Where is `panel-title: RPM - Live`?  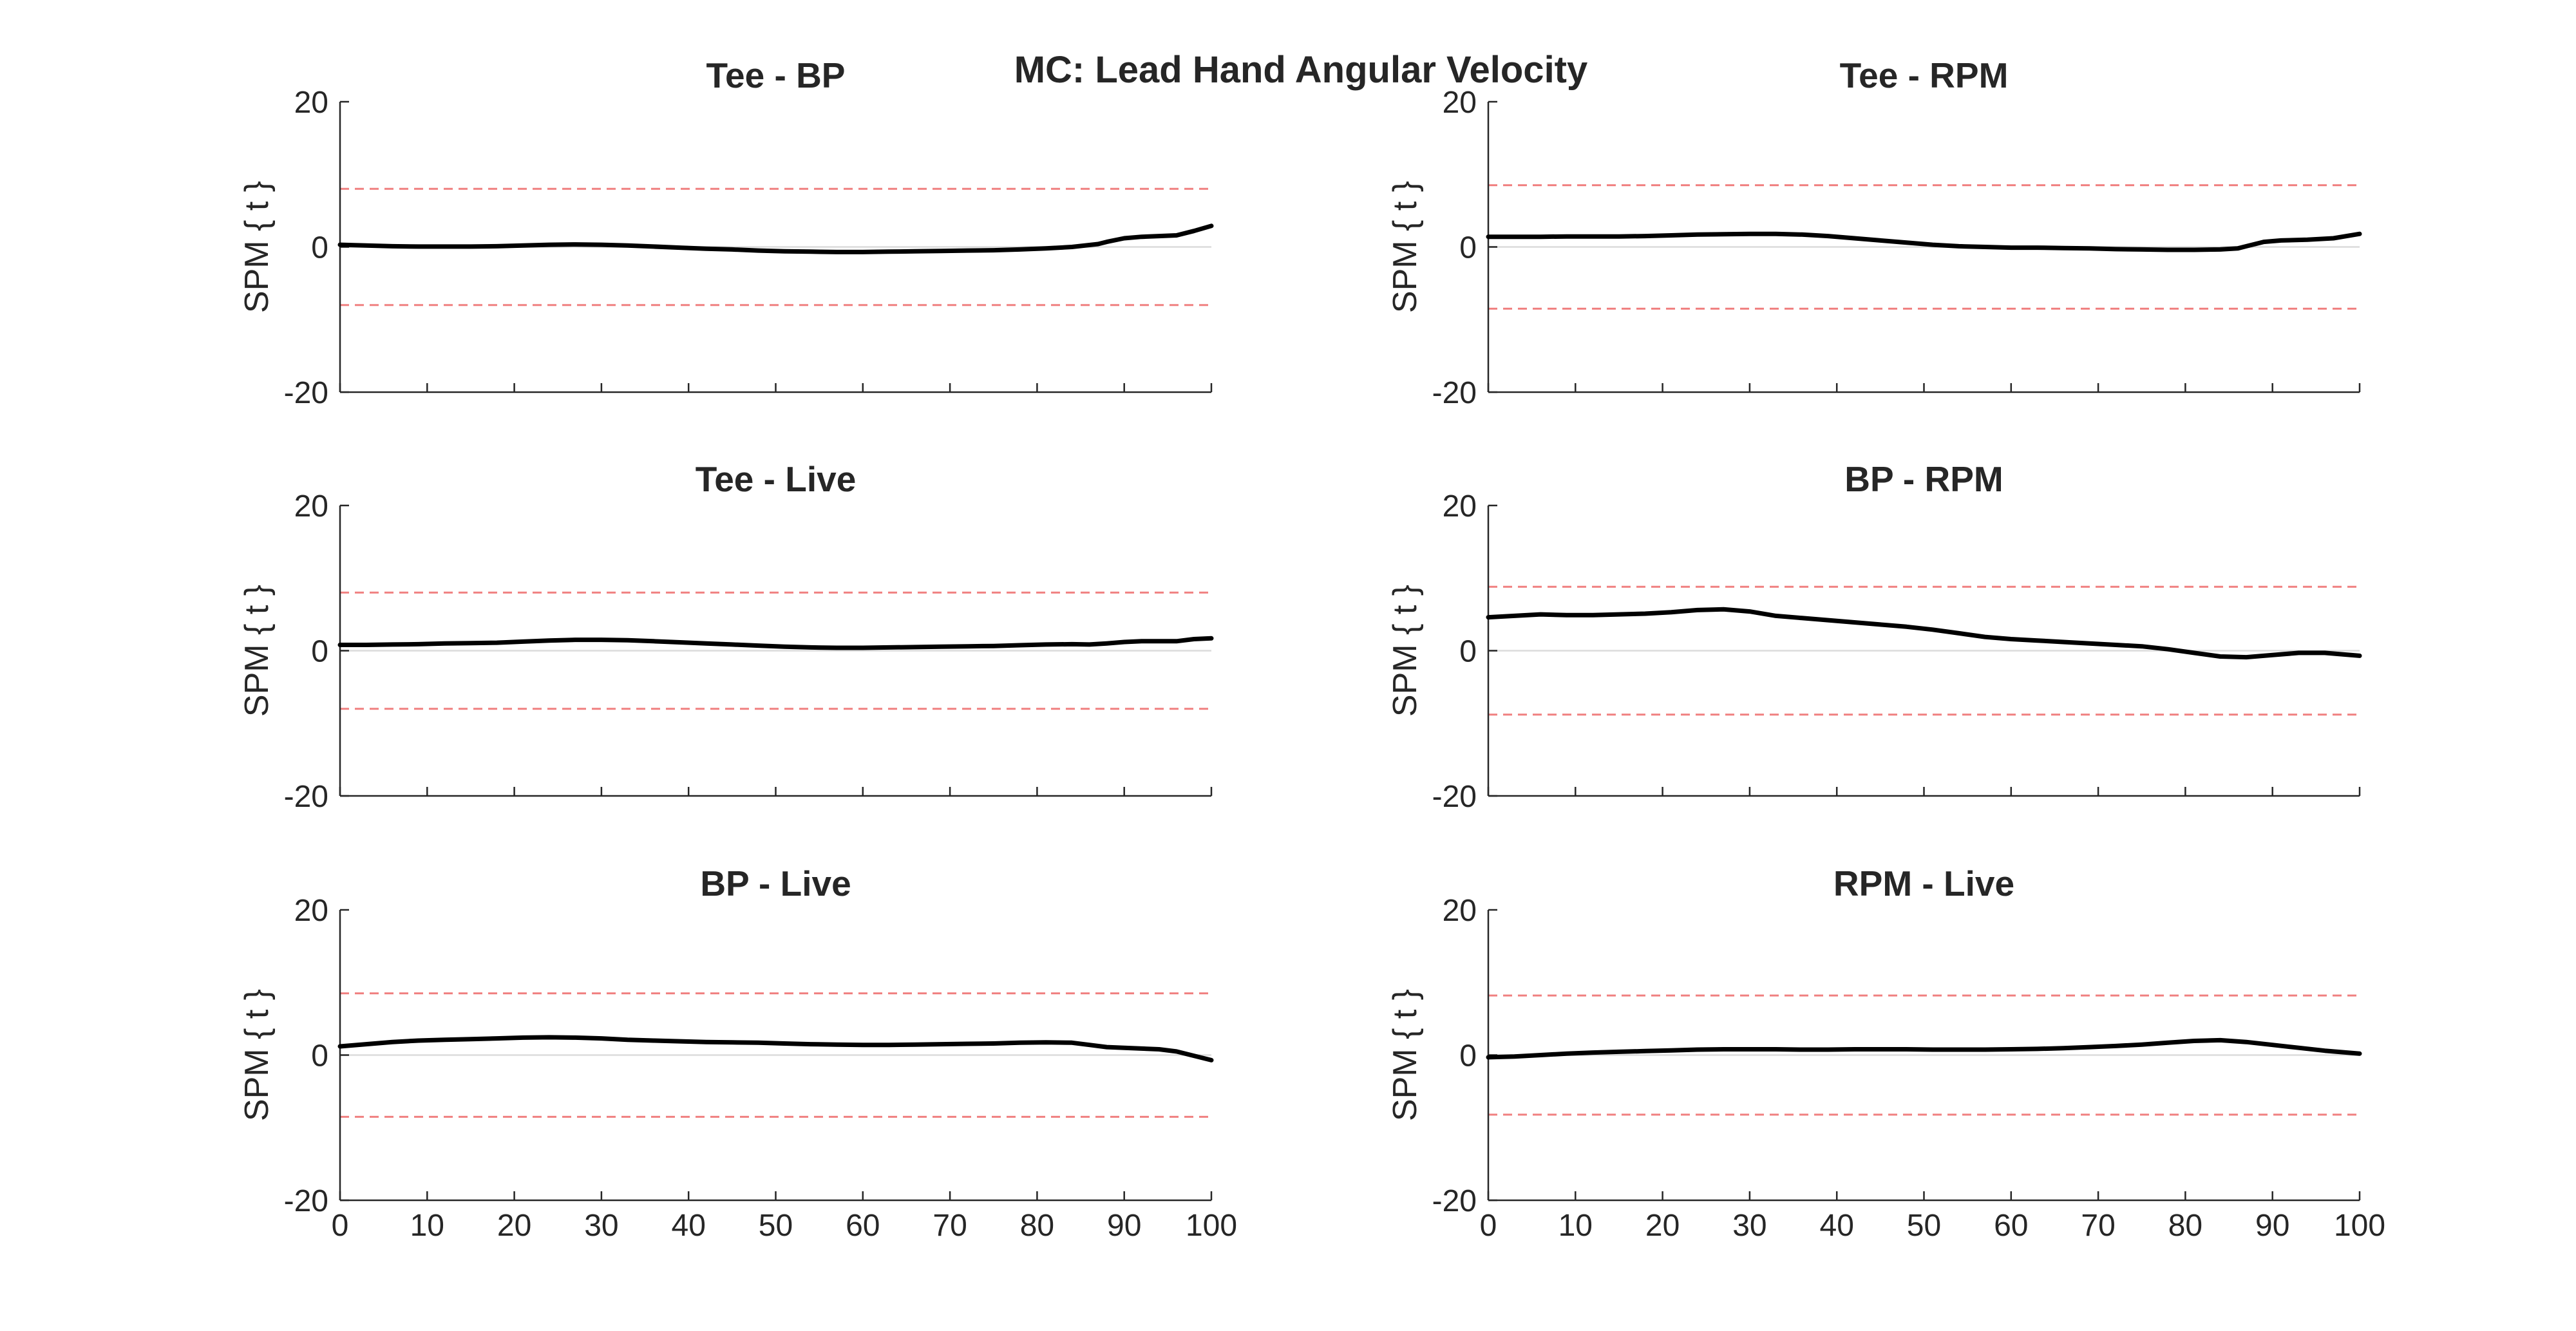 panel-title: RPM - Live is located at coordinates (1923, 883).